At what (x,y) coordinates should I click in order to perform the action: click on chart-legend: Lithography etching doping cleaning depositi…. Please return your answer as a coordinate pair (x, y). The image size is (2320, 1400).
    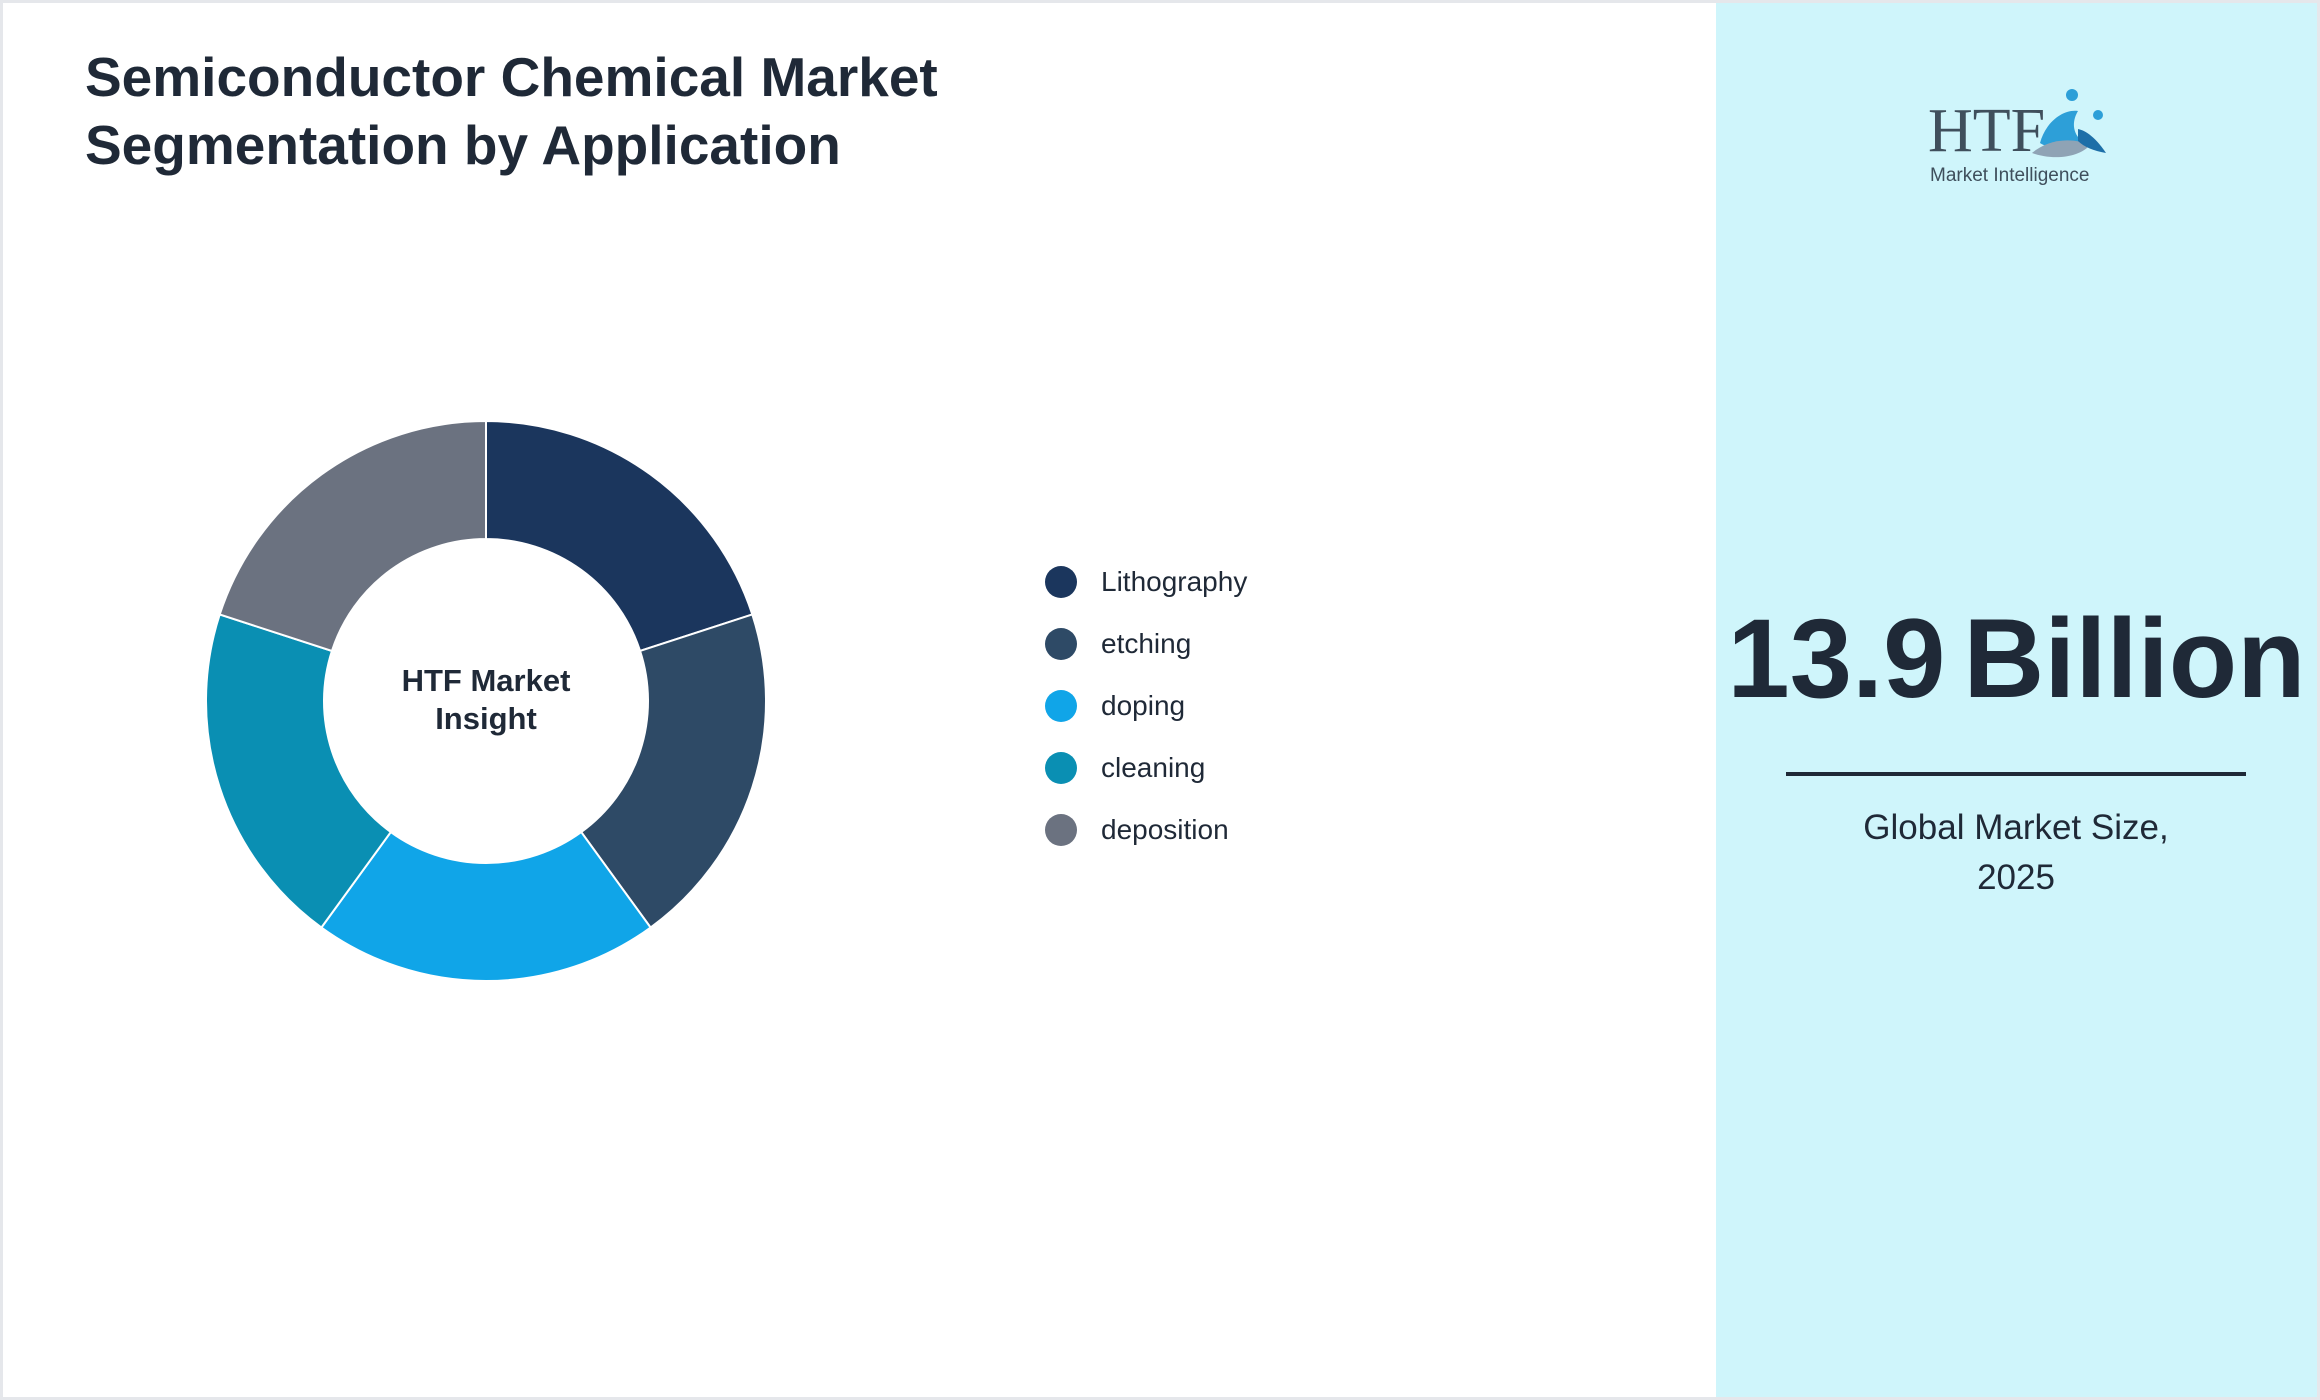
    Looking at the image, I should click on (1146, 706).